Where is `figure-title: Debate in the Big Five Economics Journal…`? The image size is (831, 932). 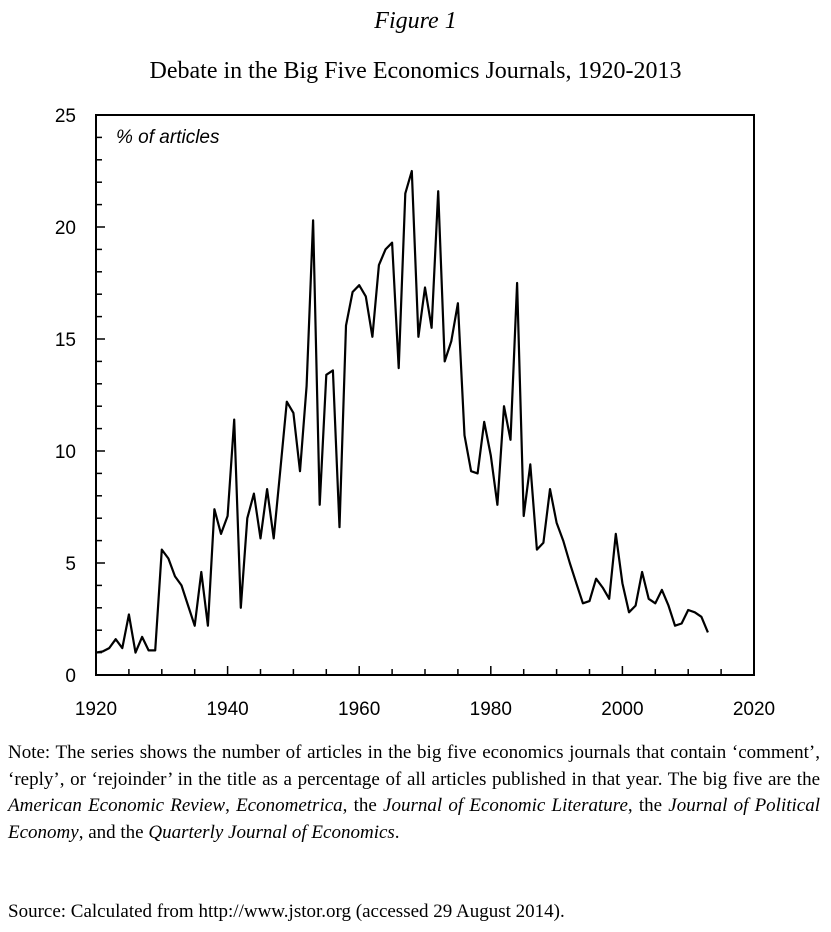
figure-title: Debate in the Big Five Economics Journal… is located at coordinates (415, 71).